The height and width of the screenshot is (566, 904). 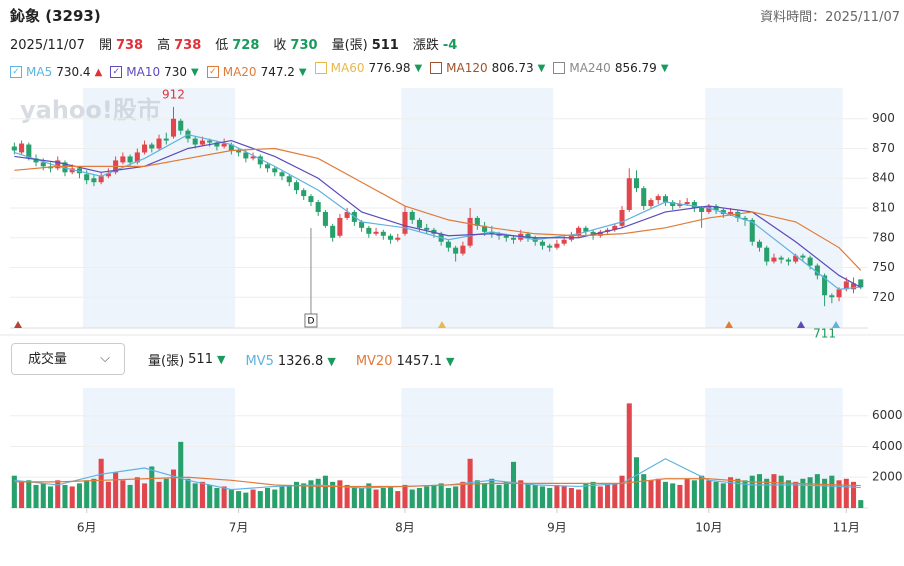 What do you see at coordinates (173, 94) in the screenshot?
I see `high-label: 912` at bounding box center [173, 94].